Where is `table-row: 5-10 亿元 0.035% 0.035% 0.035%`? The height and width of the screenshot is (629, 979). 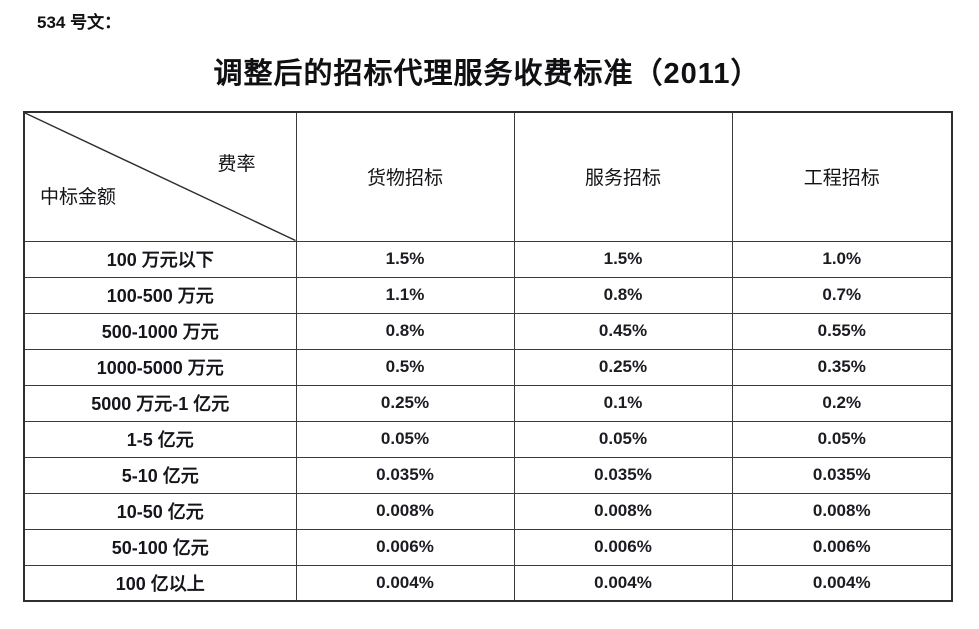
table-row: 5-10 亿元 0.035% 0.035% 0.035% is located at coordinates (488, 475).